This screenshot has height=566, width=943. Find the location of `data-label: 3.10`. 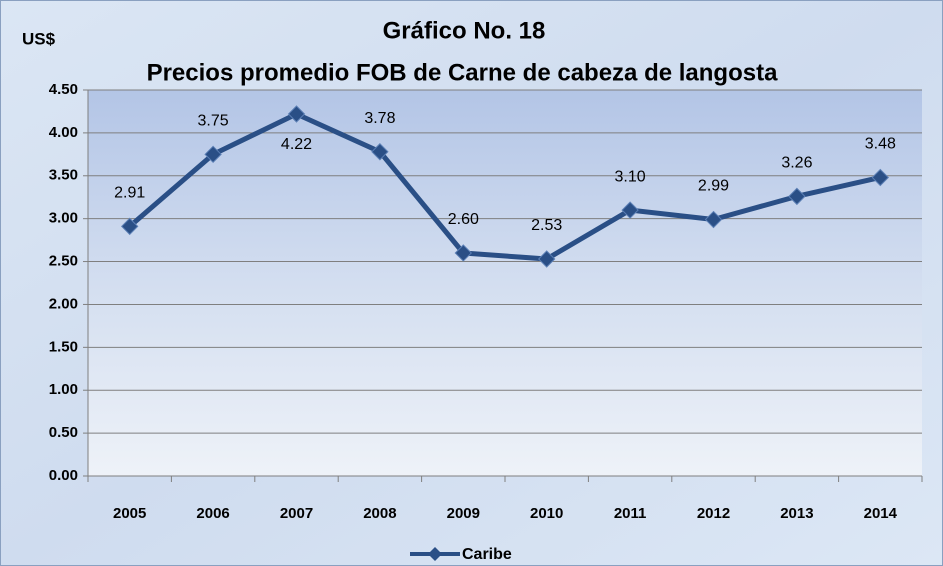

data-label: 3.10 is located at coordinates (630, 176).